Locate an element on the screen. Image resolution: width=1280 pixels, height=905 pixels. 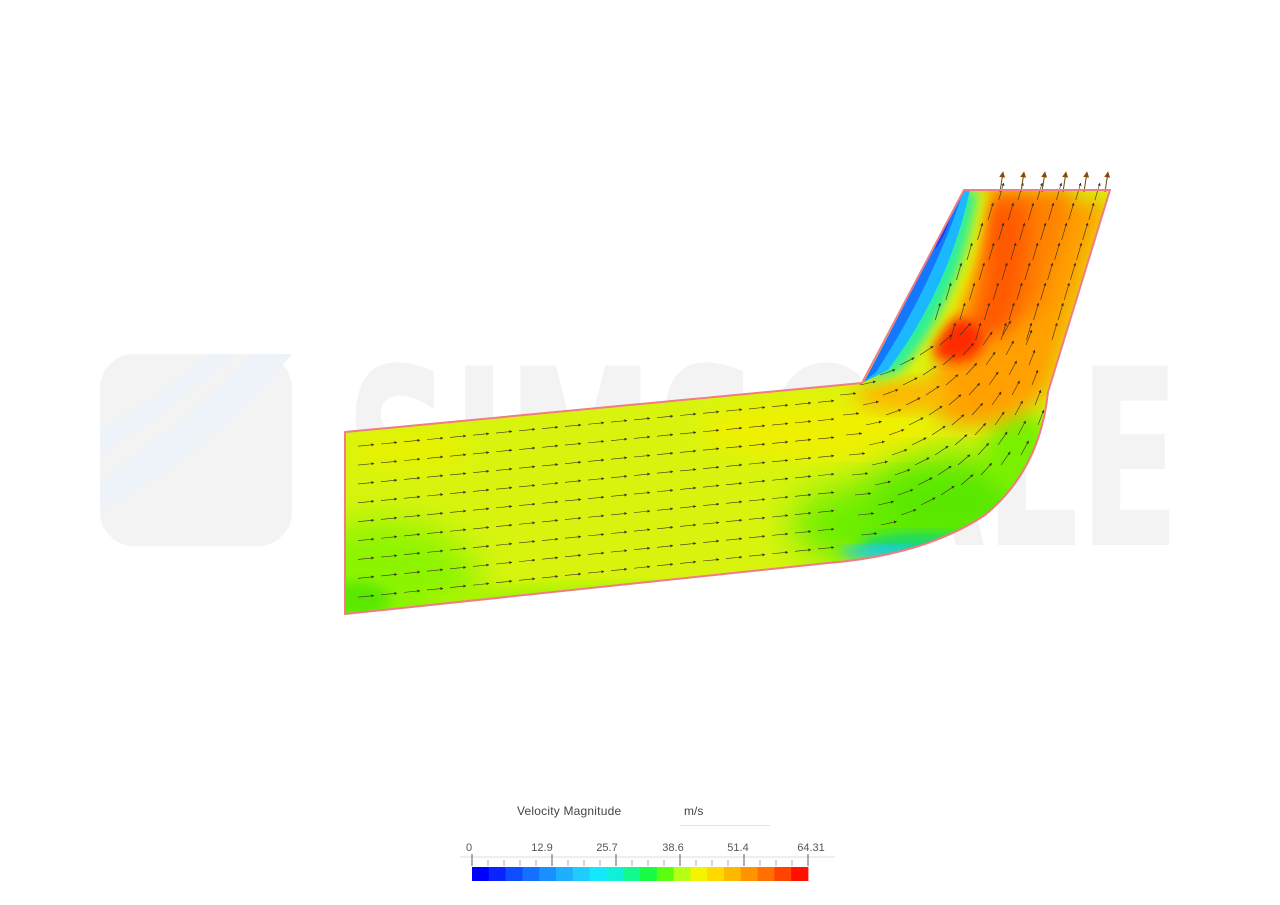
legend-unit: m/s is located at coordinates (694, 811).